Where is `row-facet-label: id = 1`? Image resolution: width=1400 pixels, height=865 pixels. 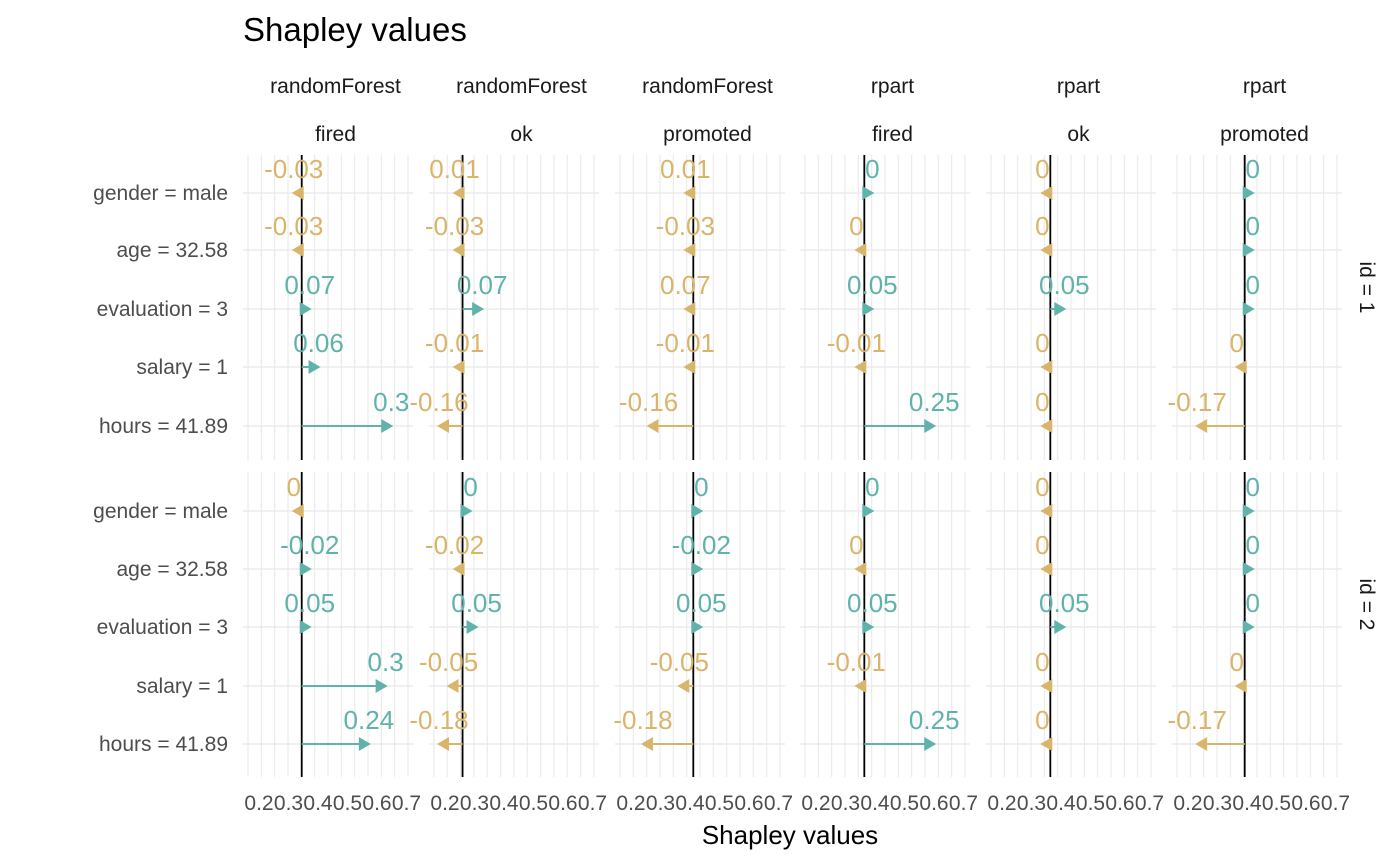 row-facet-label: id = 1 is located at coordinates (1366, 288).